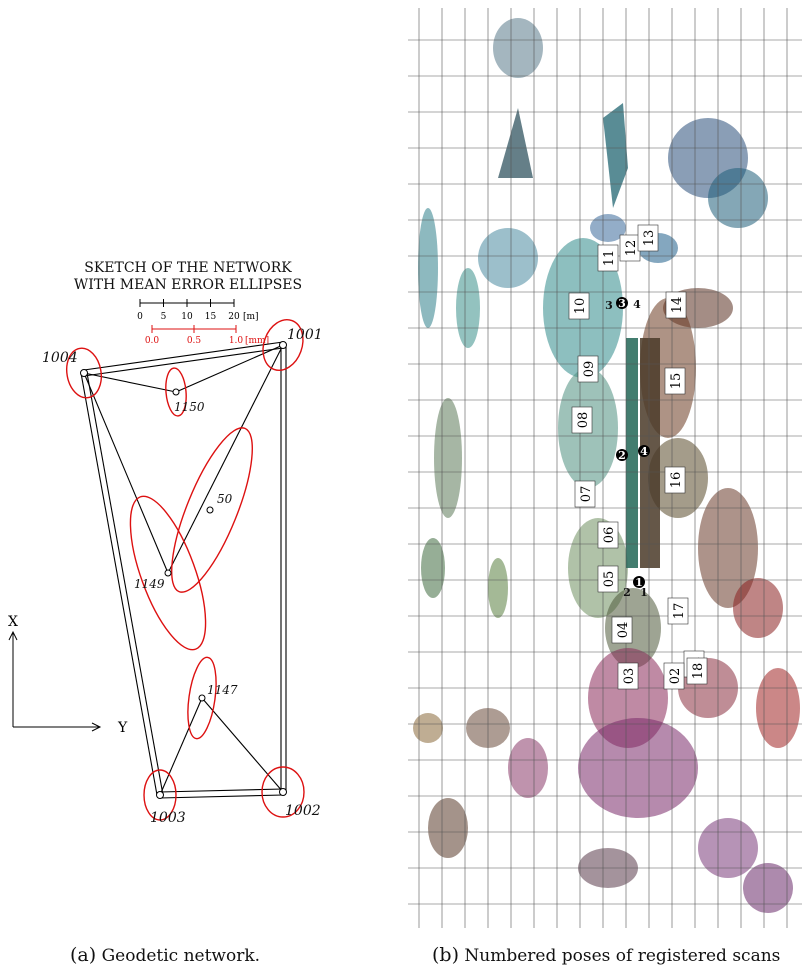 The width and height of the screenshot is (802, 978). I want to click on network-lines, so click(183, 570).